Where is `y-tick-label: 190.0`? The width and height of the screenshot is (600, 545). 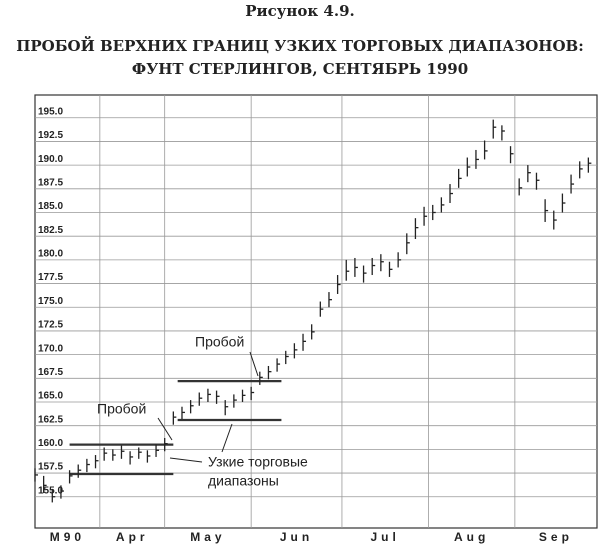 y-tick-label: 190.0 is located at coordinates (50, 159).